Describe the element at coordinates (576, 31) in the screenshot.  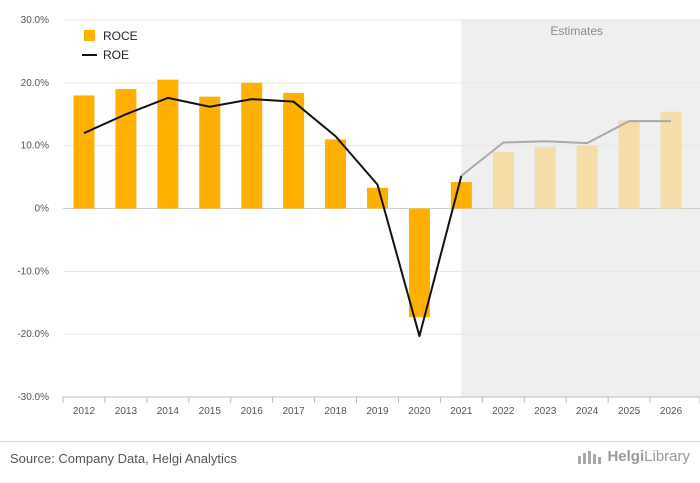
I see `estimates-label: Estimates` at that location.